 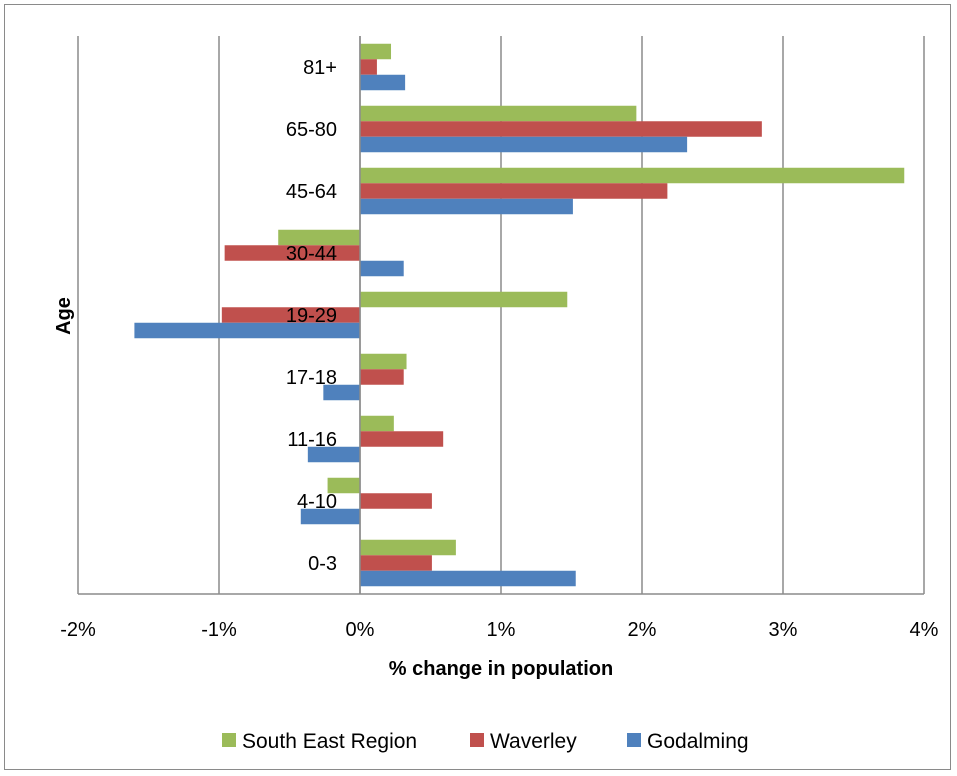 What do you see at coordinates (501, 630) in the screenshot?
I see `x-tick-label: 1%` at bounding box center [501, 630].